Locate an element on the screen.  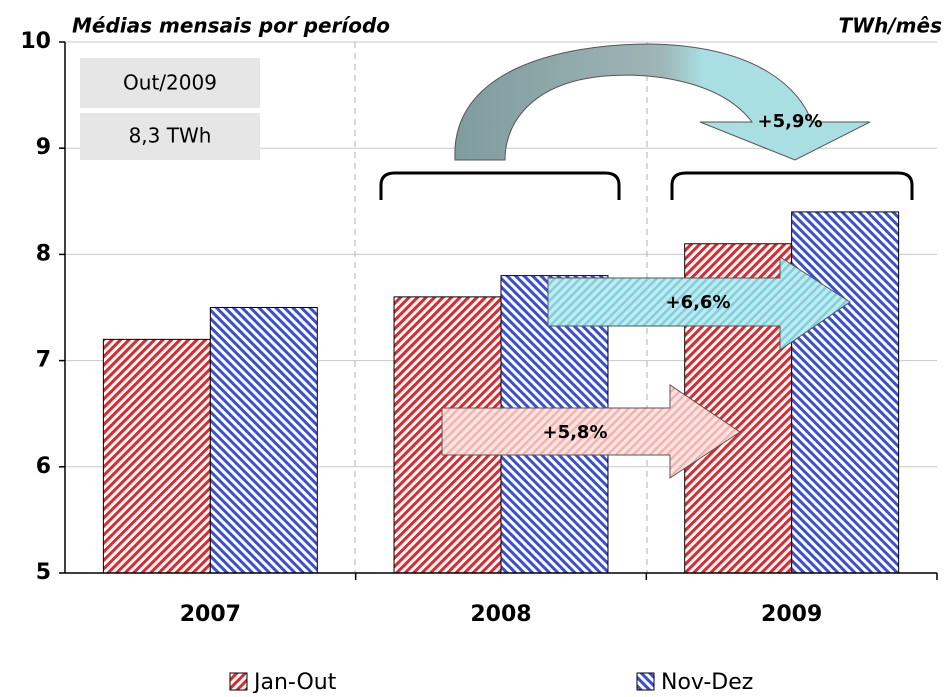
growth-label: +6,6% is located at coordinates (697, 302).